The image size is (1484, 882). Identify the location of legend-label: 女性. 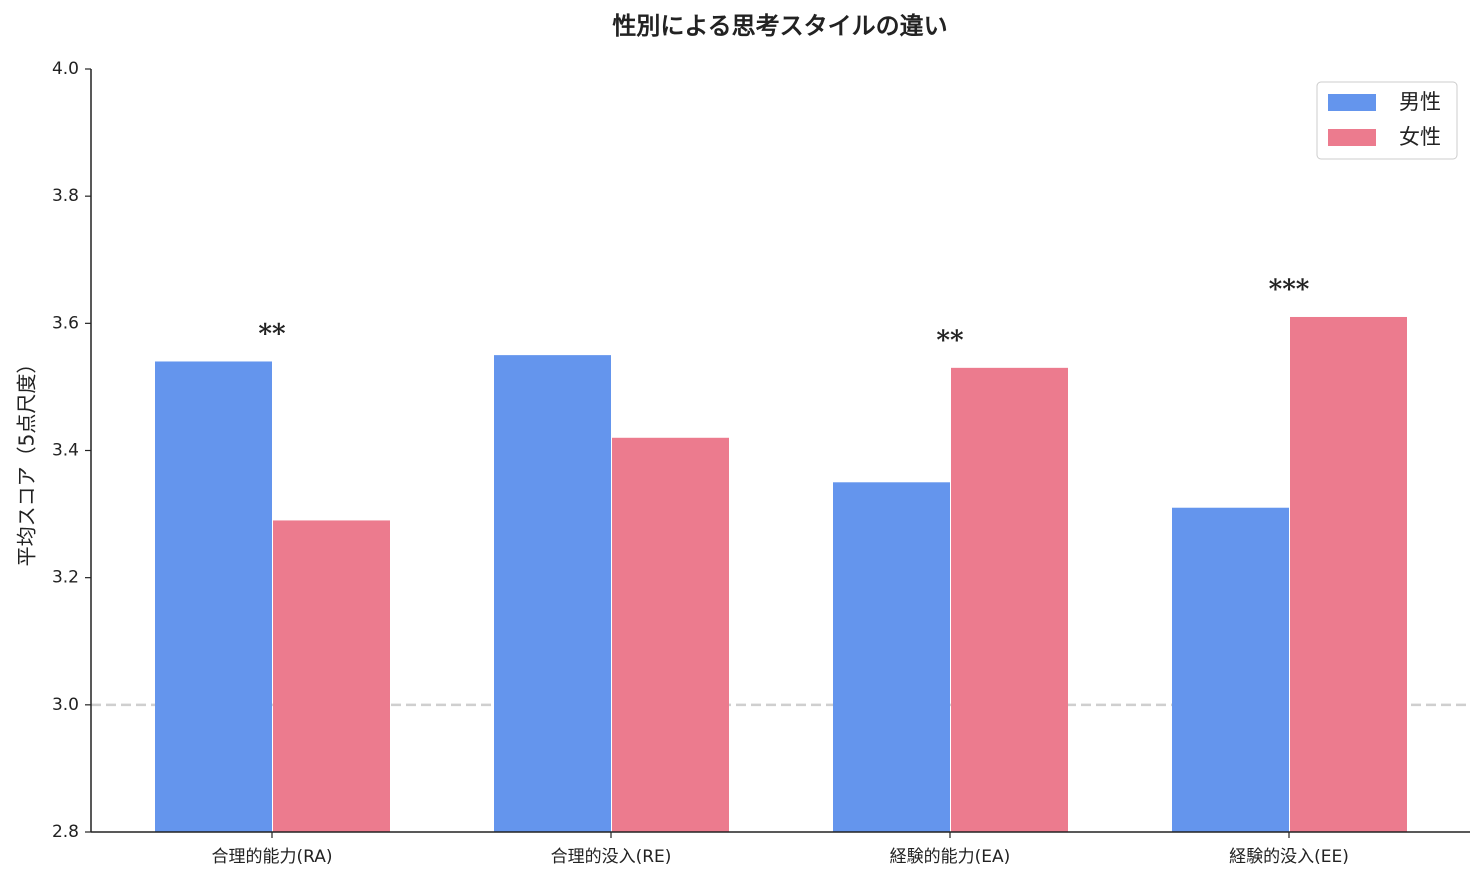
(1420, 137).